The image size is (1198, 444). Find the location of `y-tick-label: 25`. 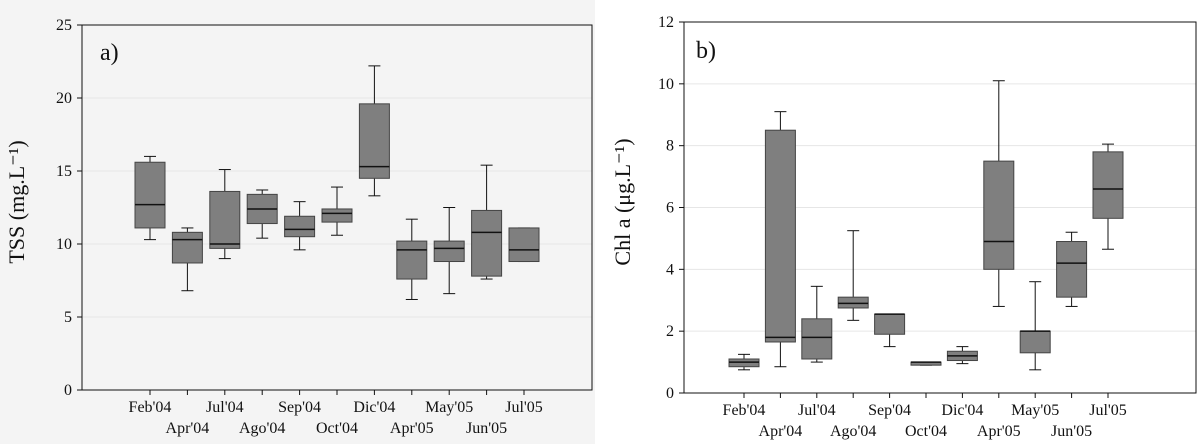

y-tick-label: 25 is located at coordinates (64, 25).